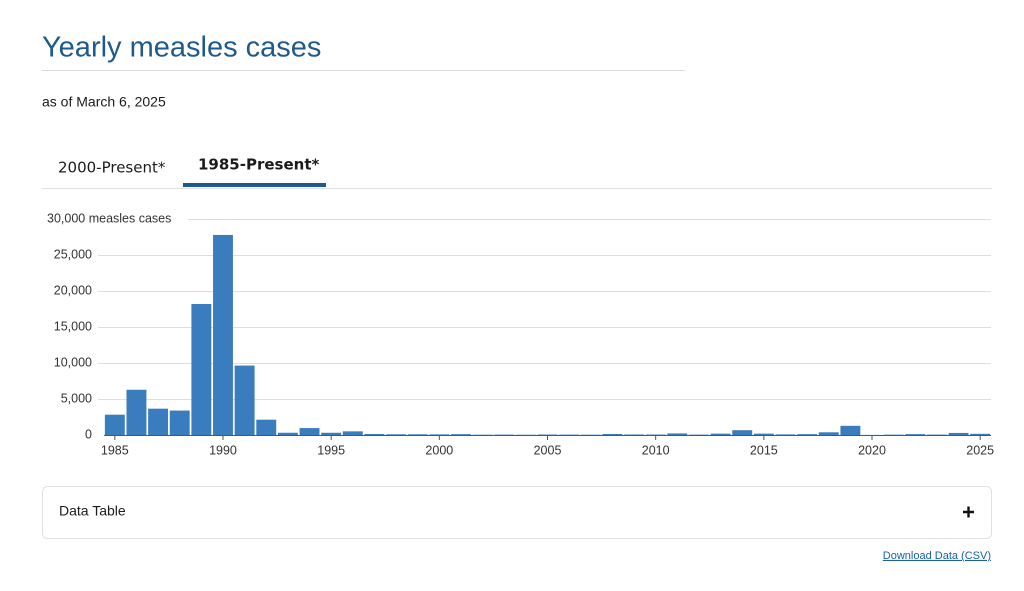 The image size is (1024, 591). What do you see at coordinates (656, 450) in the screenshot?
I see `x-tick-label: 2010` at bounding box center [656, 450].